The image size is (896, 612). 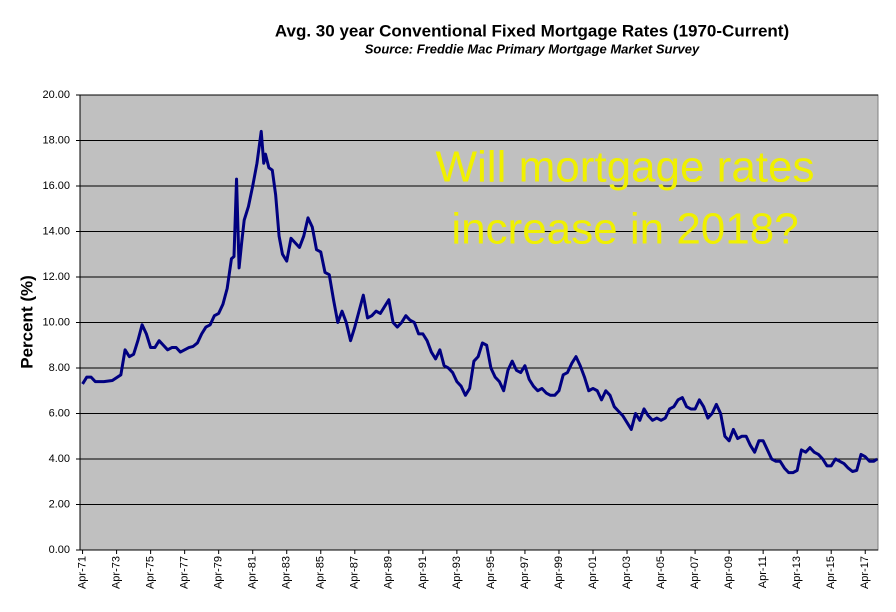 I want to click on y-tick-label: 20.00, so click(x=56, y=95).